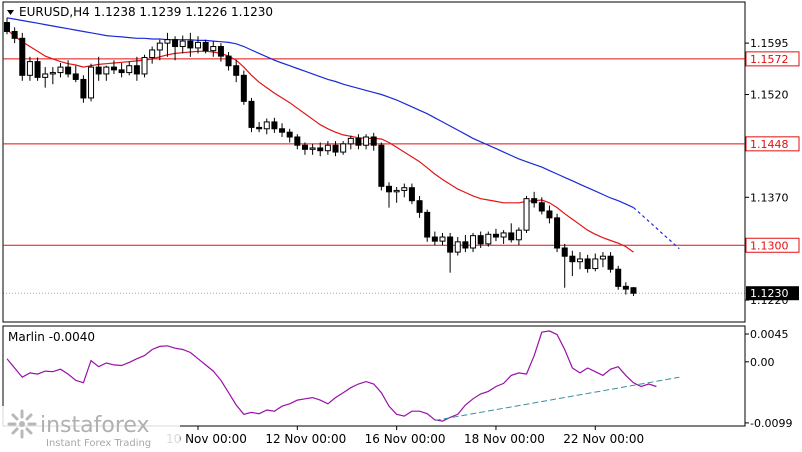 Image resolution: width=802 pixels, height=452 pixels. Describe the element at coordinates (769, 95) in the screenshot. I see `price-axis-label: 1.1520` at that location.